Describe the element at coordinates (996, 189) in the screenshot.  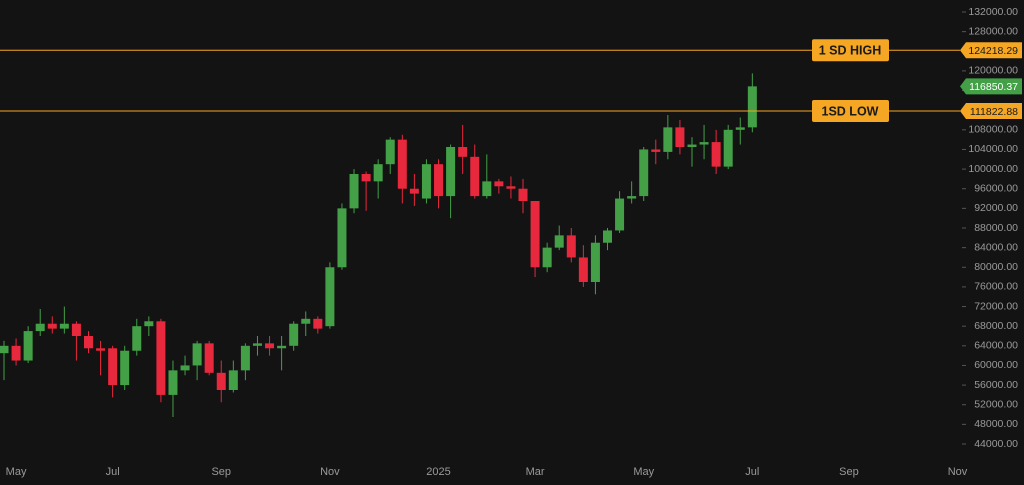
I see `y-tick-label: 96000.00` at that location.